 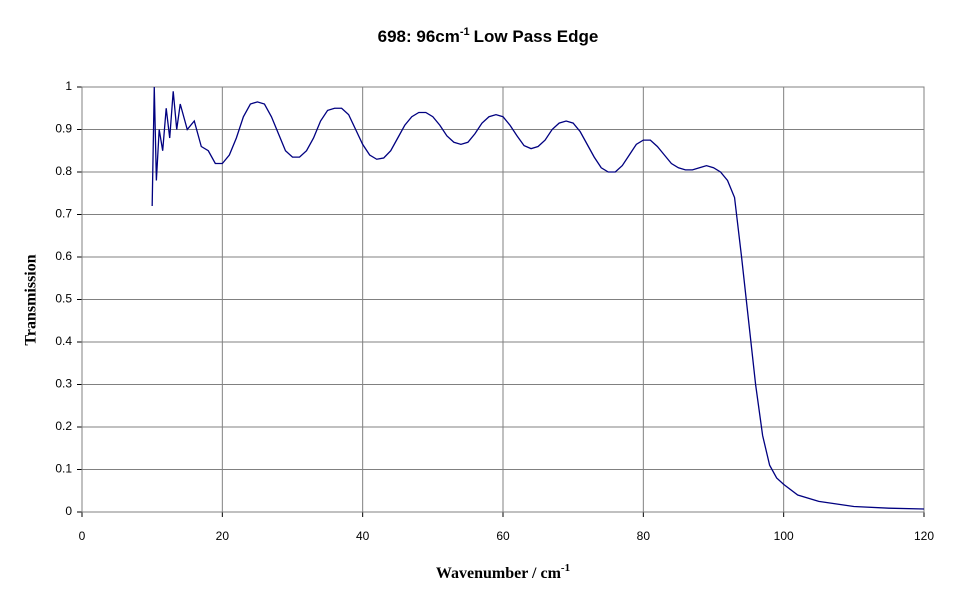 I want to click on y-tick-label: 0.4, so click(x=63, y=341).